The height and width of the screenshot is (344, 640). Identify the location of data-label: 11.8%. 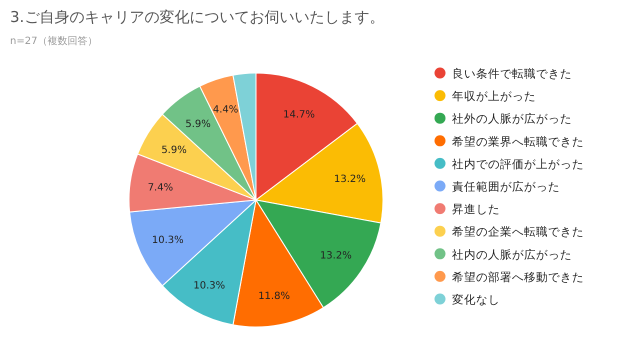
(274, 296).